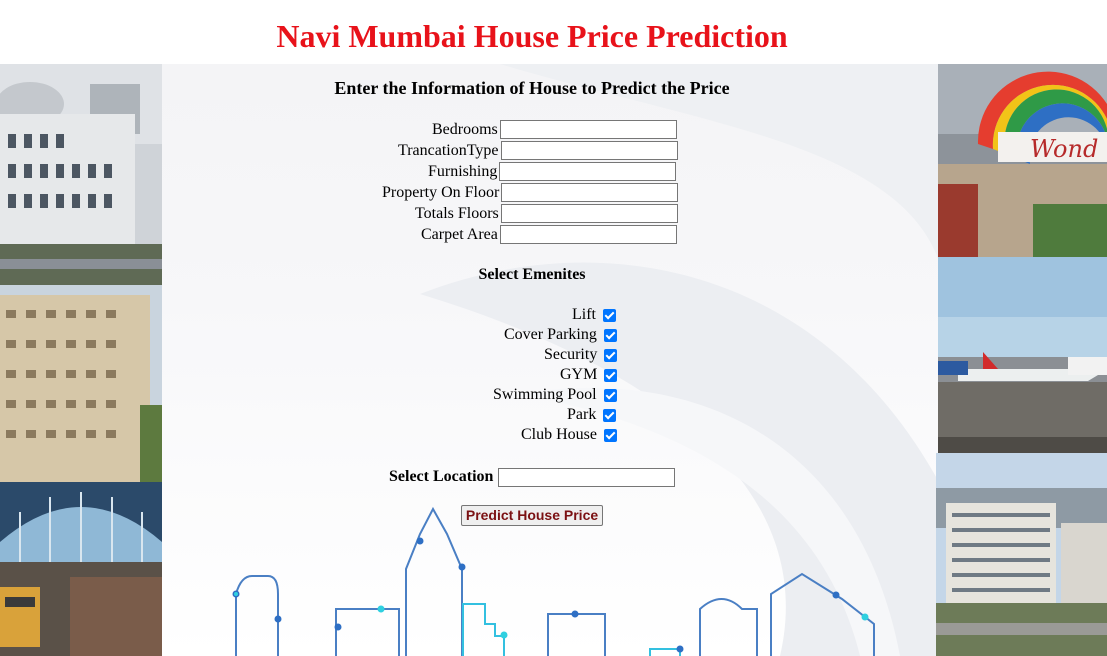 This screenshot has width=1107, height=656. Describe the element at coordinates (588, 171) in the screenshot. I see `furnishing-input` at that location.